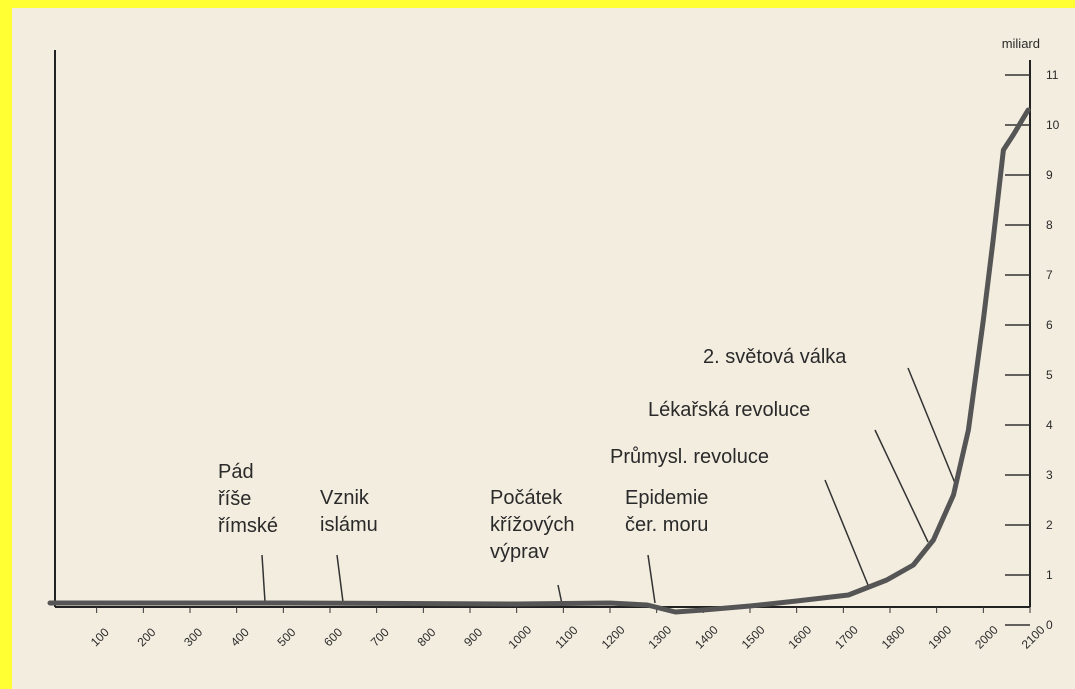 The width and height of the screenshot is (1075, 689). I want to click on annotation: výprav, so click(519, 552).